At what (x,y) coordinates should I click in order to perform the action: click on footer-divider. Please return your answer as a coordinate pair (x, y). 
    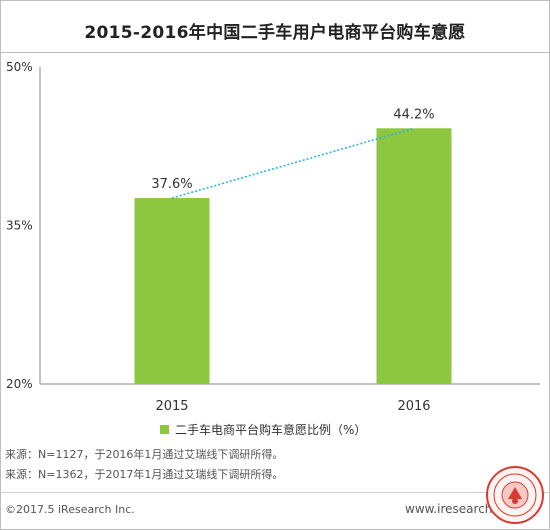
    Looking at the image, I should click on (275, 492).